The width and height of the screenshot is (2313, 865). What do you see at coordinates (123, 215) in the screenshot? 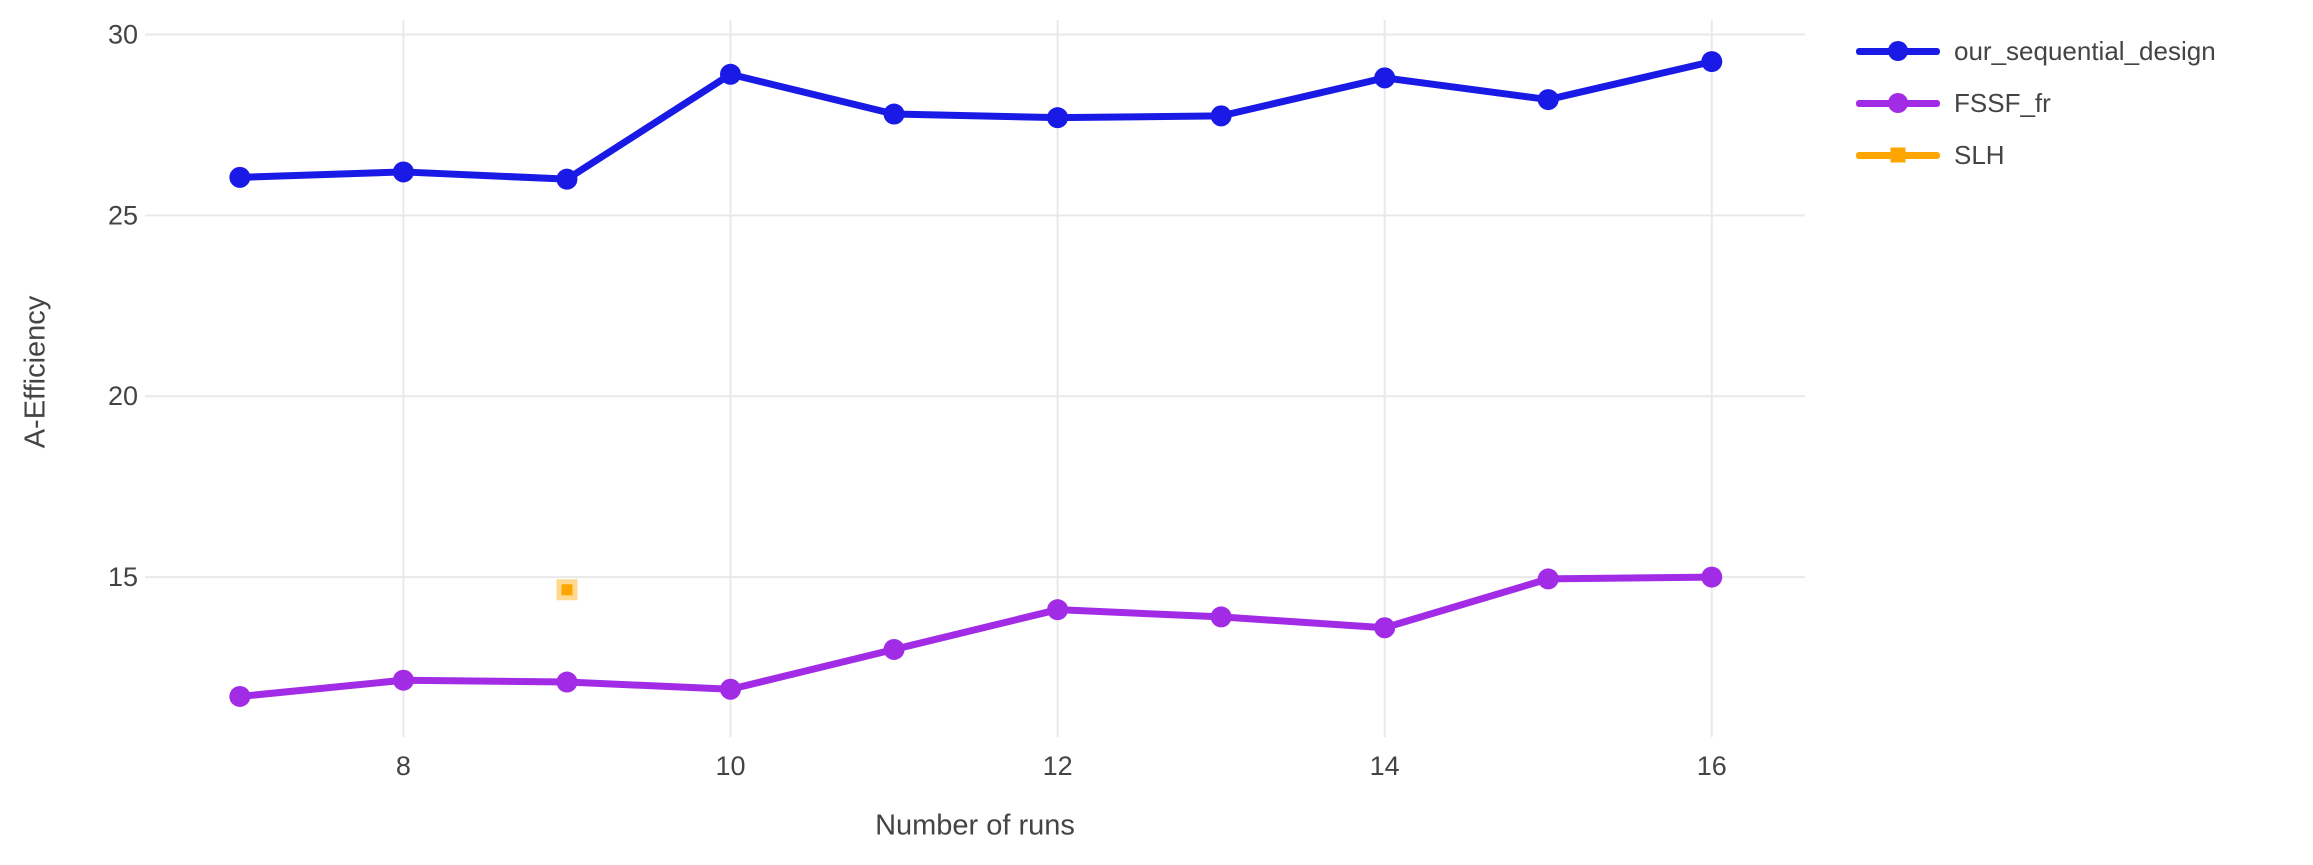
I see `y-tick-label: 25` at bounding box center [123, 215].